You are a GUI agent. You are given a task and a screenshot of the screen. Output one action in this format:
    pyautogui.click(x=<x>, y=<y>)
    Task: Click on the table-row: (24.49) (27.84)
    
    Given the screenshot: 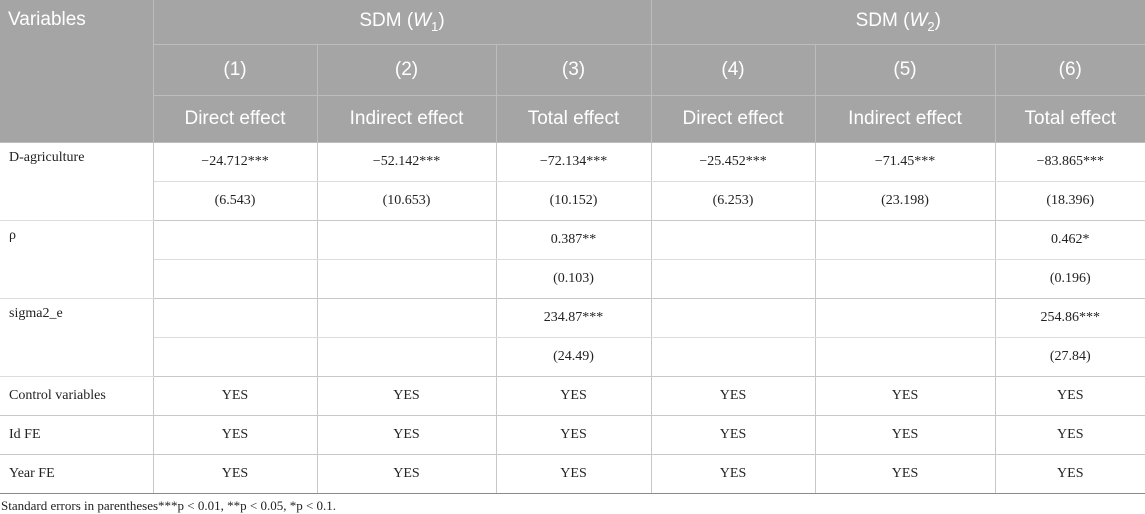 What is the action you would take?
    pyautogui.click(x=572, y=357)
    